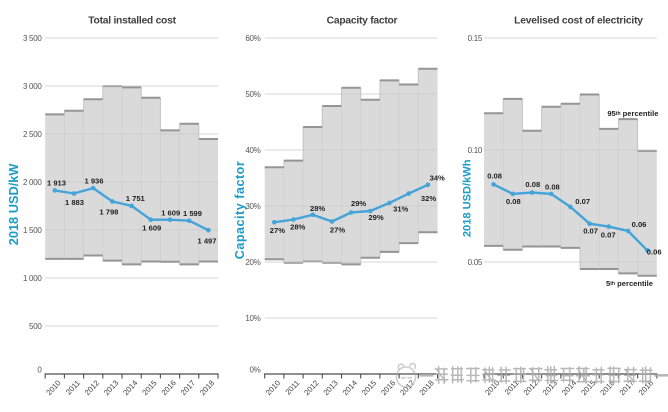  I want to click on svg-text: 95th percentile, so click(632, 113).